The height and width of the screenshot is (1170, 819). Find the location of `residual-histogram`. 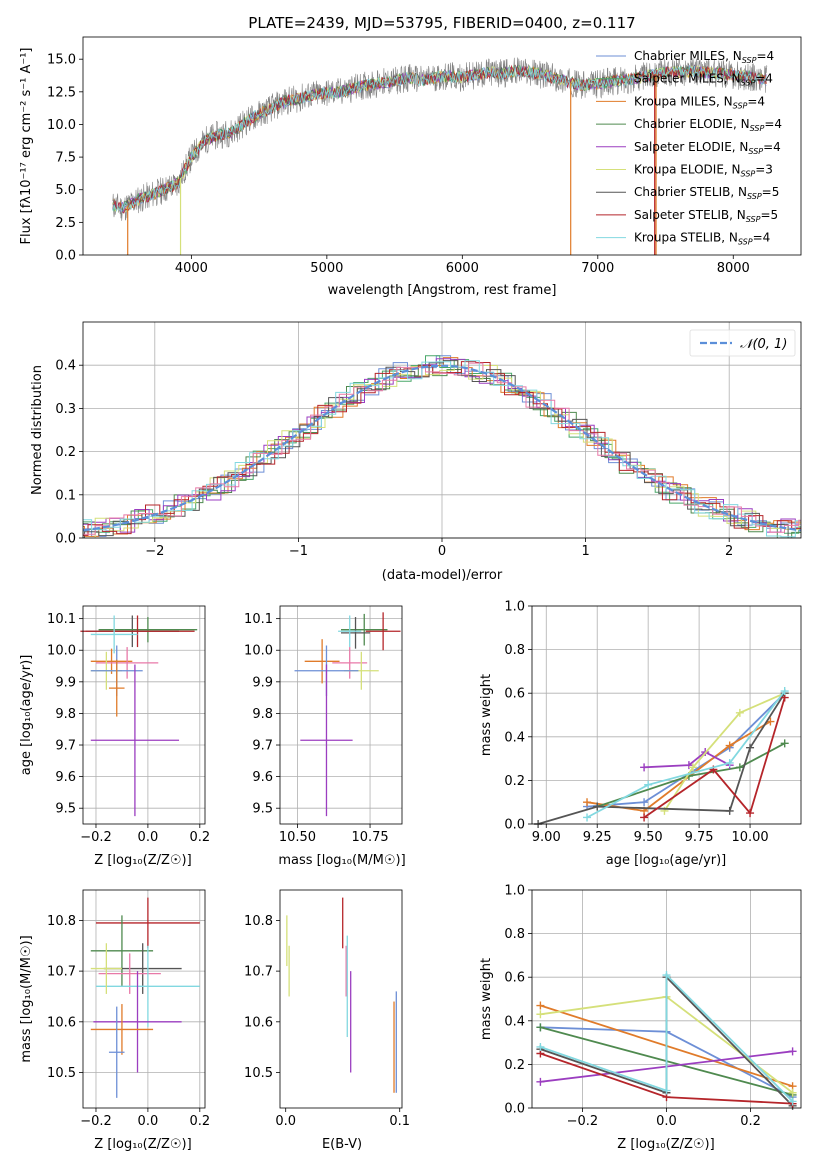

residual-histogram is located at coordinates (442, 448).